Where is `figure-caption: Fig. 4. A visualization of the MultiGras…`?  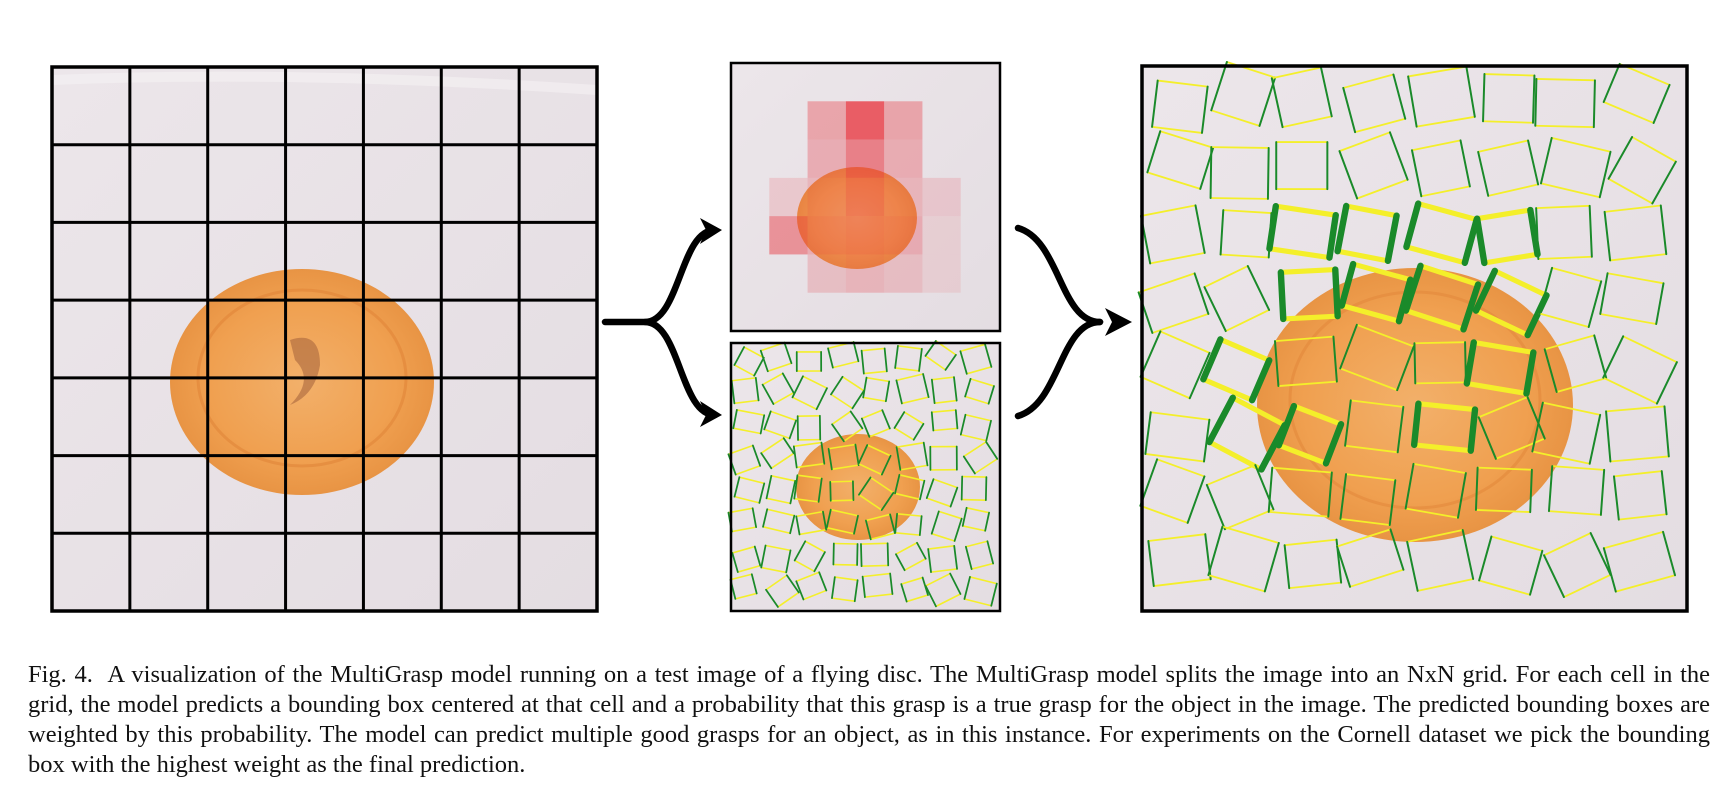
figure-caption: Fig. 4. A visualization of the MultiGras… is located at coordinates (869, 720).